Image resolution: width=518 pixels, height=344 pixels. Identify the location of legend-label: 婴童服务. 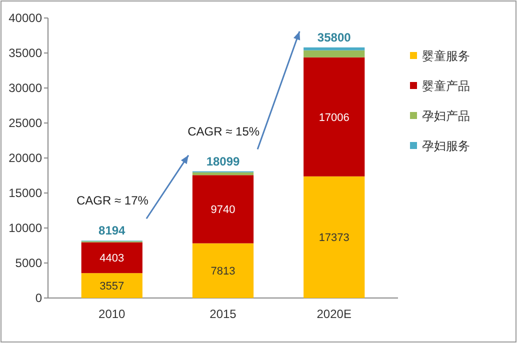
(446, 56).